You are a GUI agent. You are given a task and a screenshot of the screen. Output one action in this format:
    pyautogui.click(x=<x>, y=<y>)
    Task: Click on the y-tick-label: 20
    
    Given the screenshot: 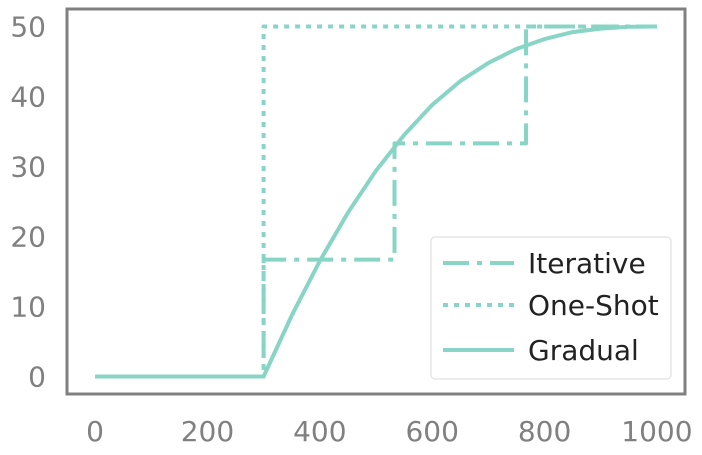 What is the action you would take?
    pyautogui.click(x=28, y=237)
    